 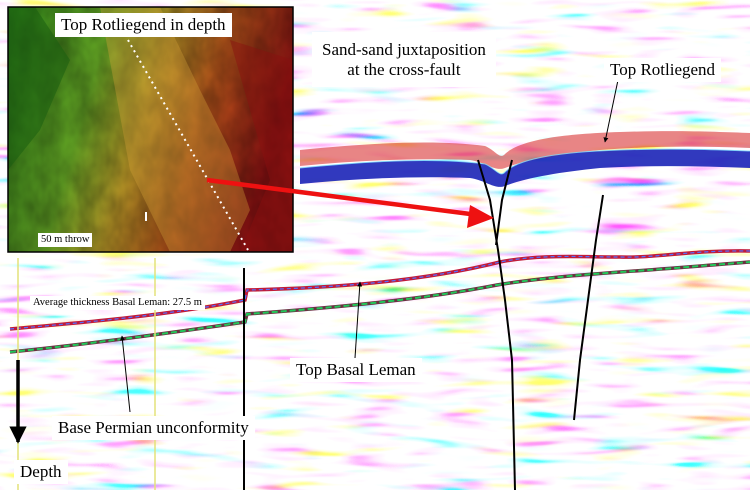 I want to click on inset-scale-label: 50 m throw, so click(x=65, y=240).